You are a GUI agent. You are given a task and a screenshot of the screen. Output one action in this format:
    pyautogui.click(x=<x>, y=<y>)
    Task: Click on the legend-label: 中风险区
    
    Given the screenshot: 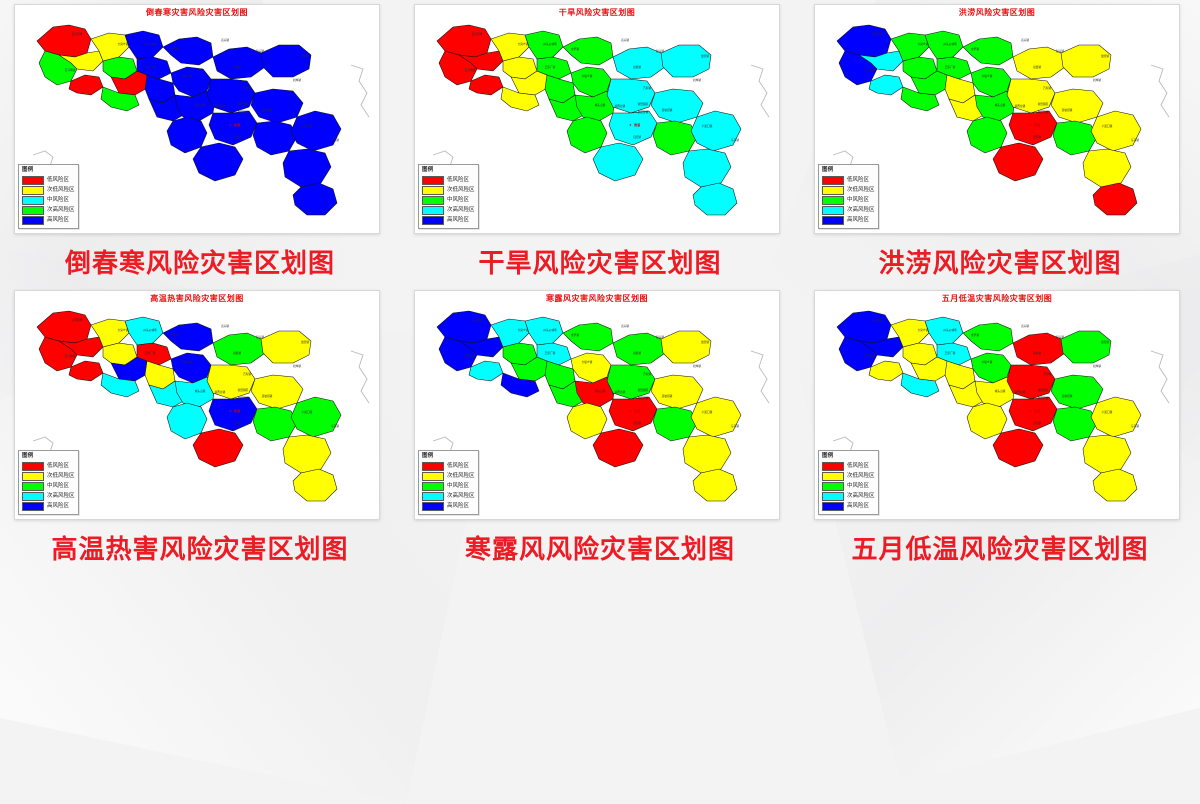 What is the action you would take?
    pyautogui.click(x=458, y=199)
    